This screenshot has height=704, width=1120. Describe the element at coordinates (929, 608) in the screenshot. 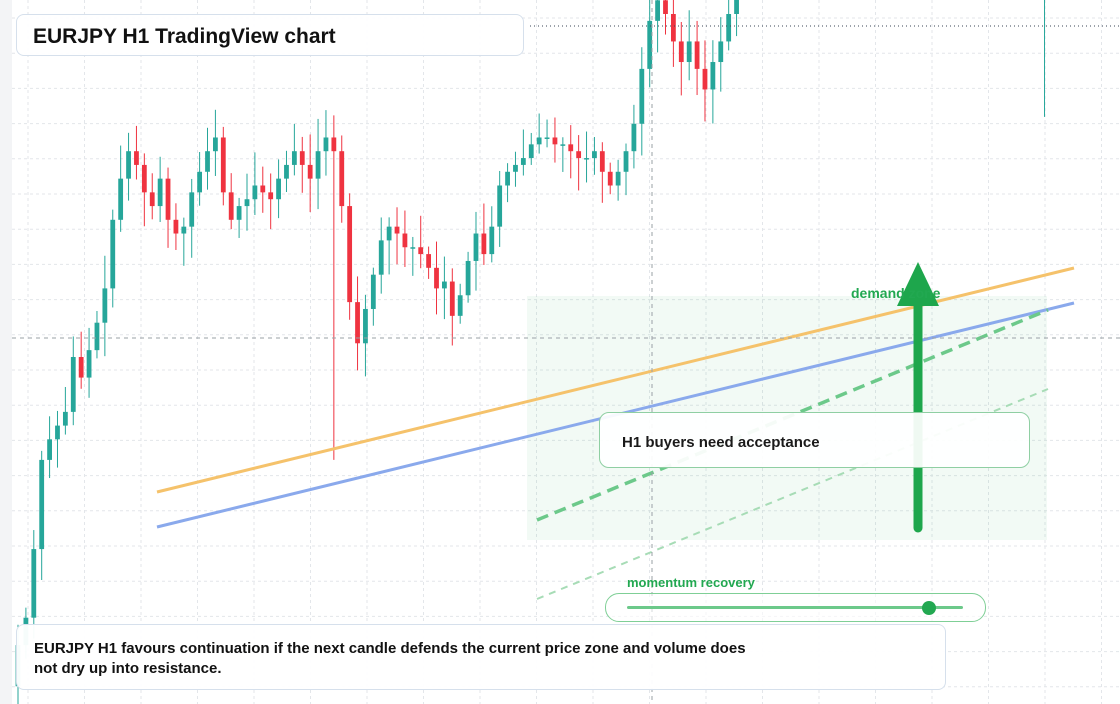

I see `momentum-knob` at that location.